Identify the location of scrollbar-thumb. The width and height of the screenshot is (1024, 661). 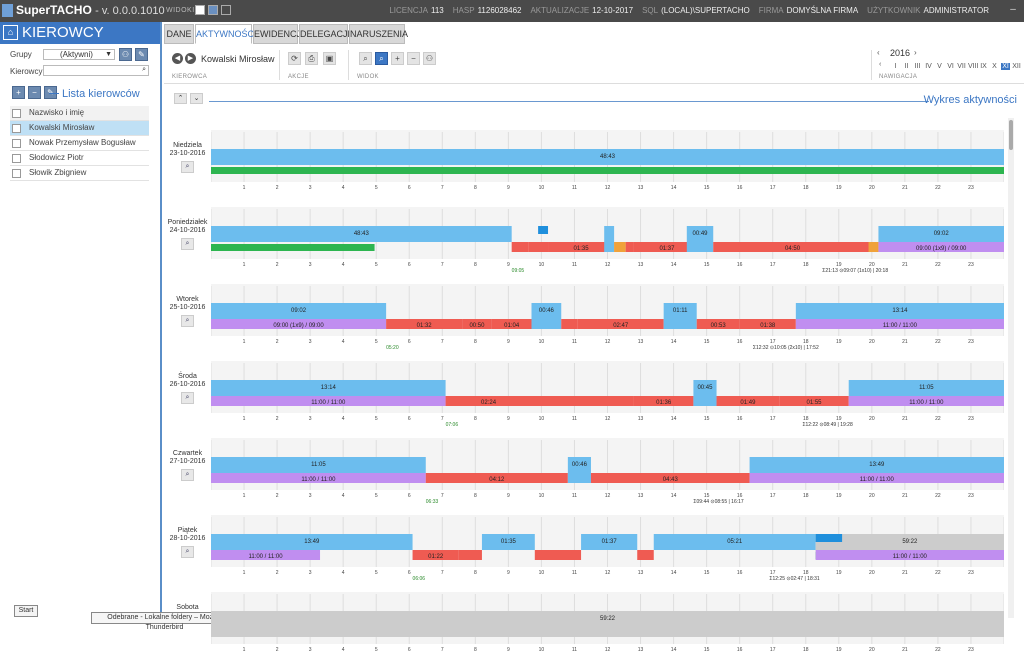
(1011, 135).